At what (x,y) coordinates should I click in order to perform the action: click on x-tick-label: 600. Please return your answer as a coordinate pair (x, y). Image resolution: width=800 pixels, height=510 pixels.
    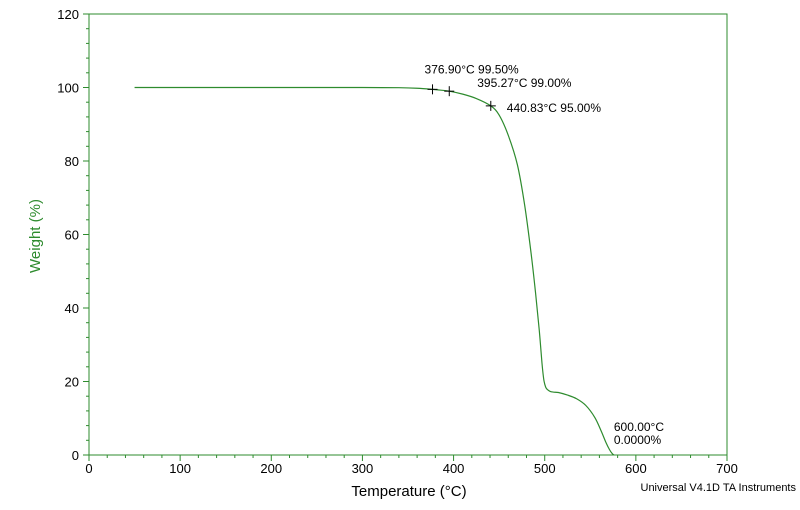
    Looking at the image, I should click on (636, 468).